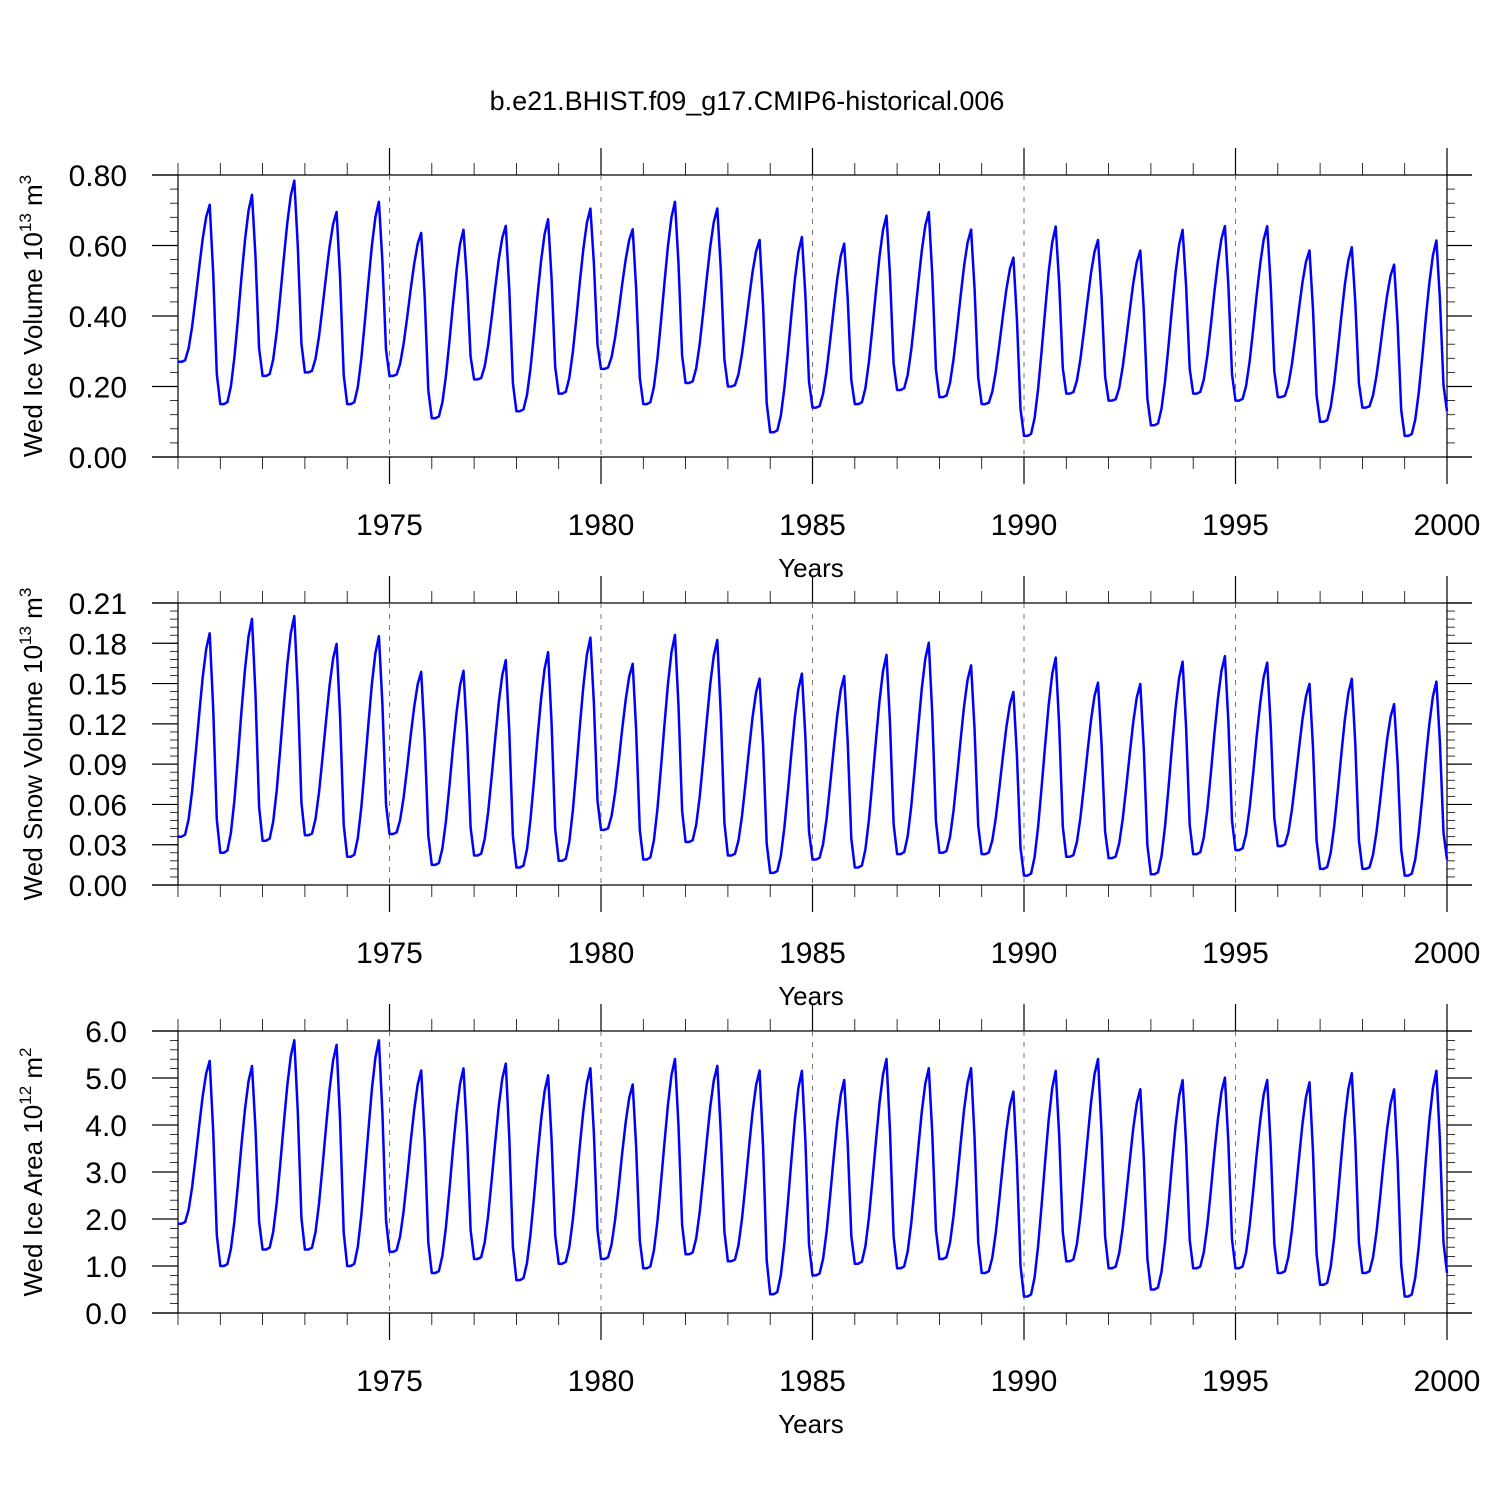  Describe the element at coordinates (98, 247) in the screenshot. I see `y-tick-label: 0.60` at that location.